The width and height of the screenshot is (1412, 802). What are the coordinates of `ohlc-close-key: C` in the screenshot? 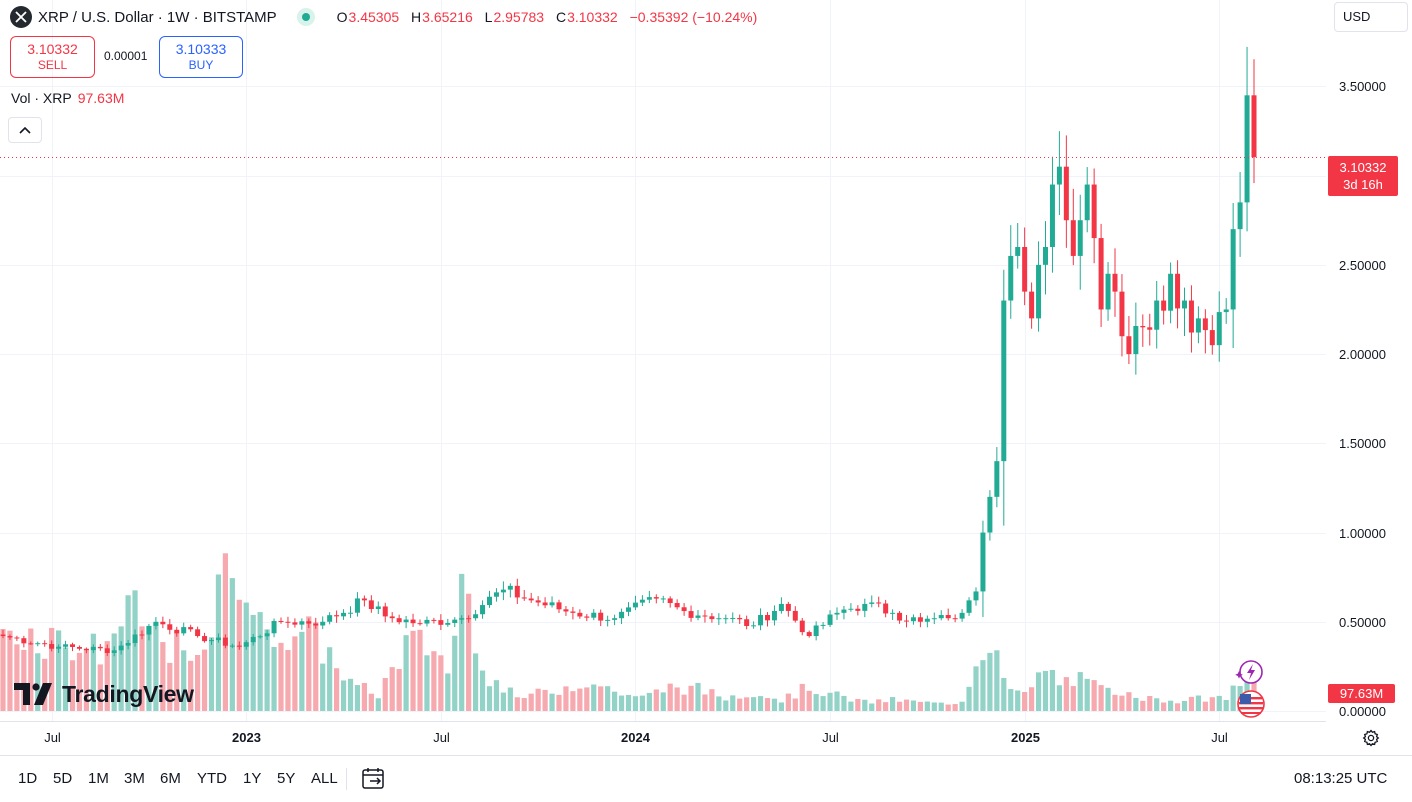 It's located at (561, 17).